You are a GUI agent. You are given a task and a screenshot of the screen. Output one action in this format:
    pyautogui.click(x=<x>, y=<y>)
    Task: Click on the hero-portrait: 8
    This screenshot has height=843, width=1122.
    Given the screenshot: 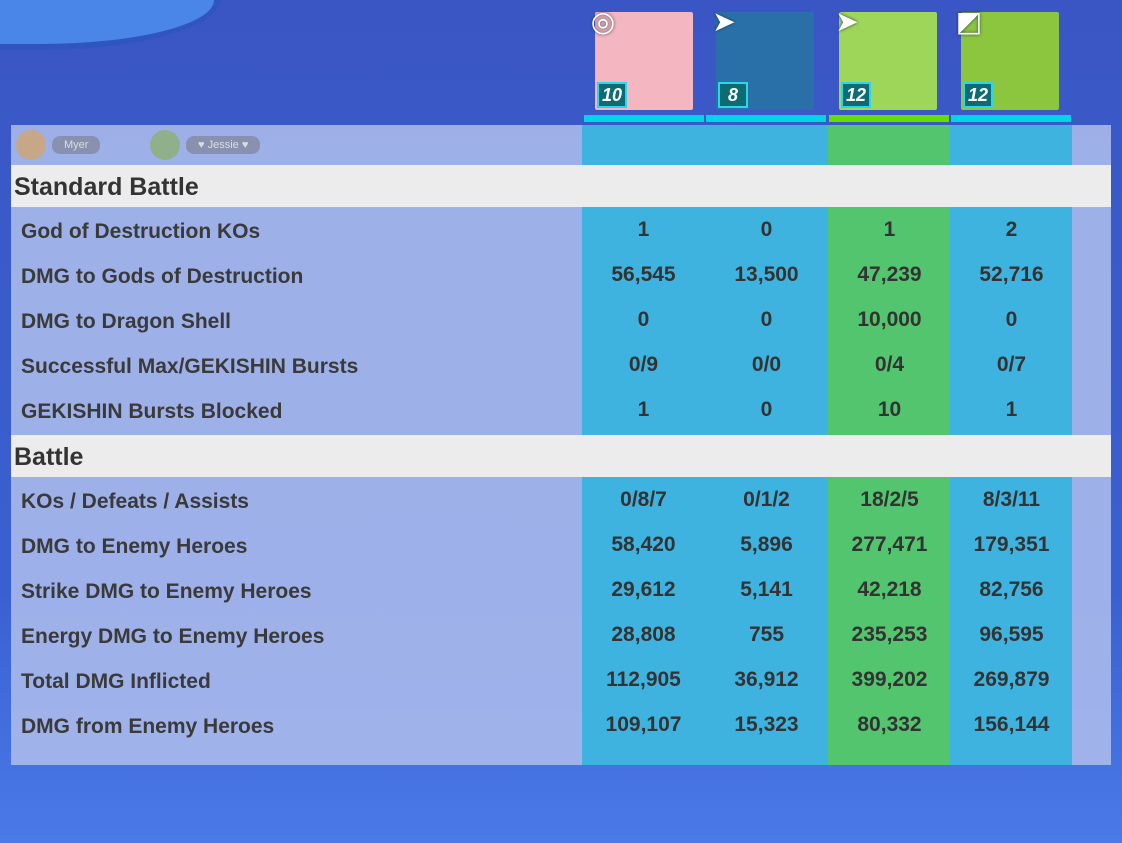 What is the action you would take?
    pyautogui.click(x=765, y=61)
    